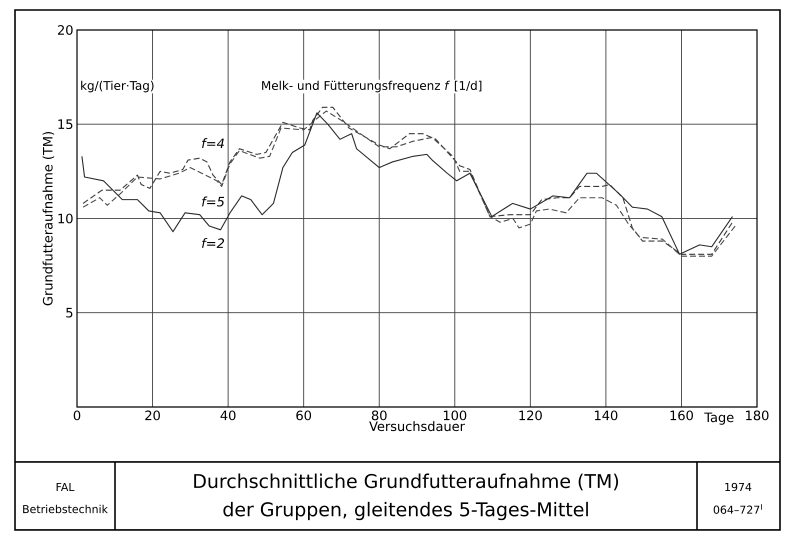 The image size is (800, 539). Describe the element at coordinates (69, 313) in the screenshot. I see `y-tick-label: 5` at that location.